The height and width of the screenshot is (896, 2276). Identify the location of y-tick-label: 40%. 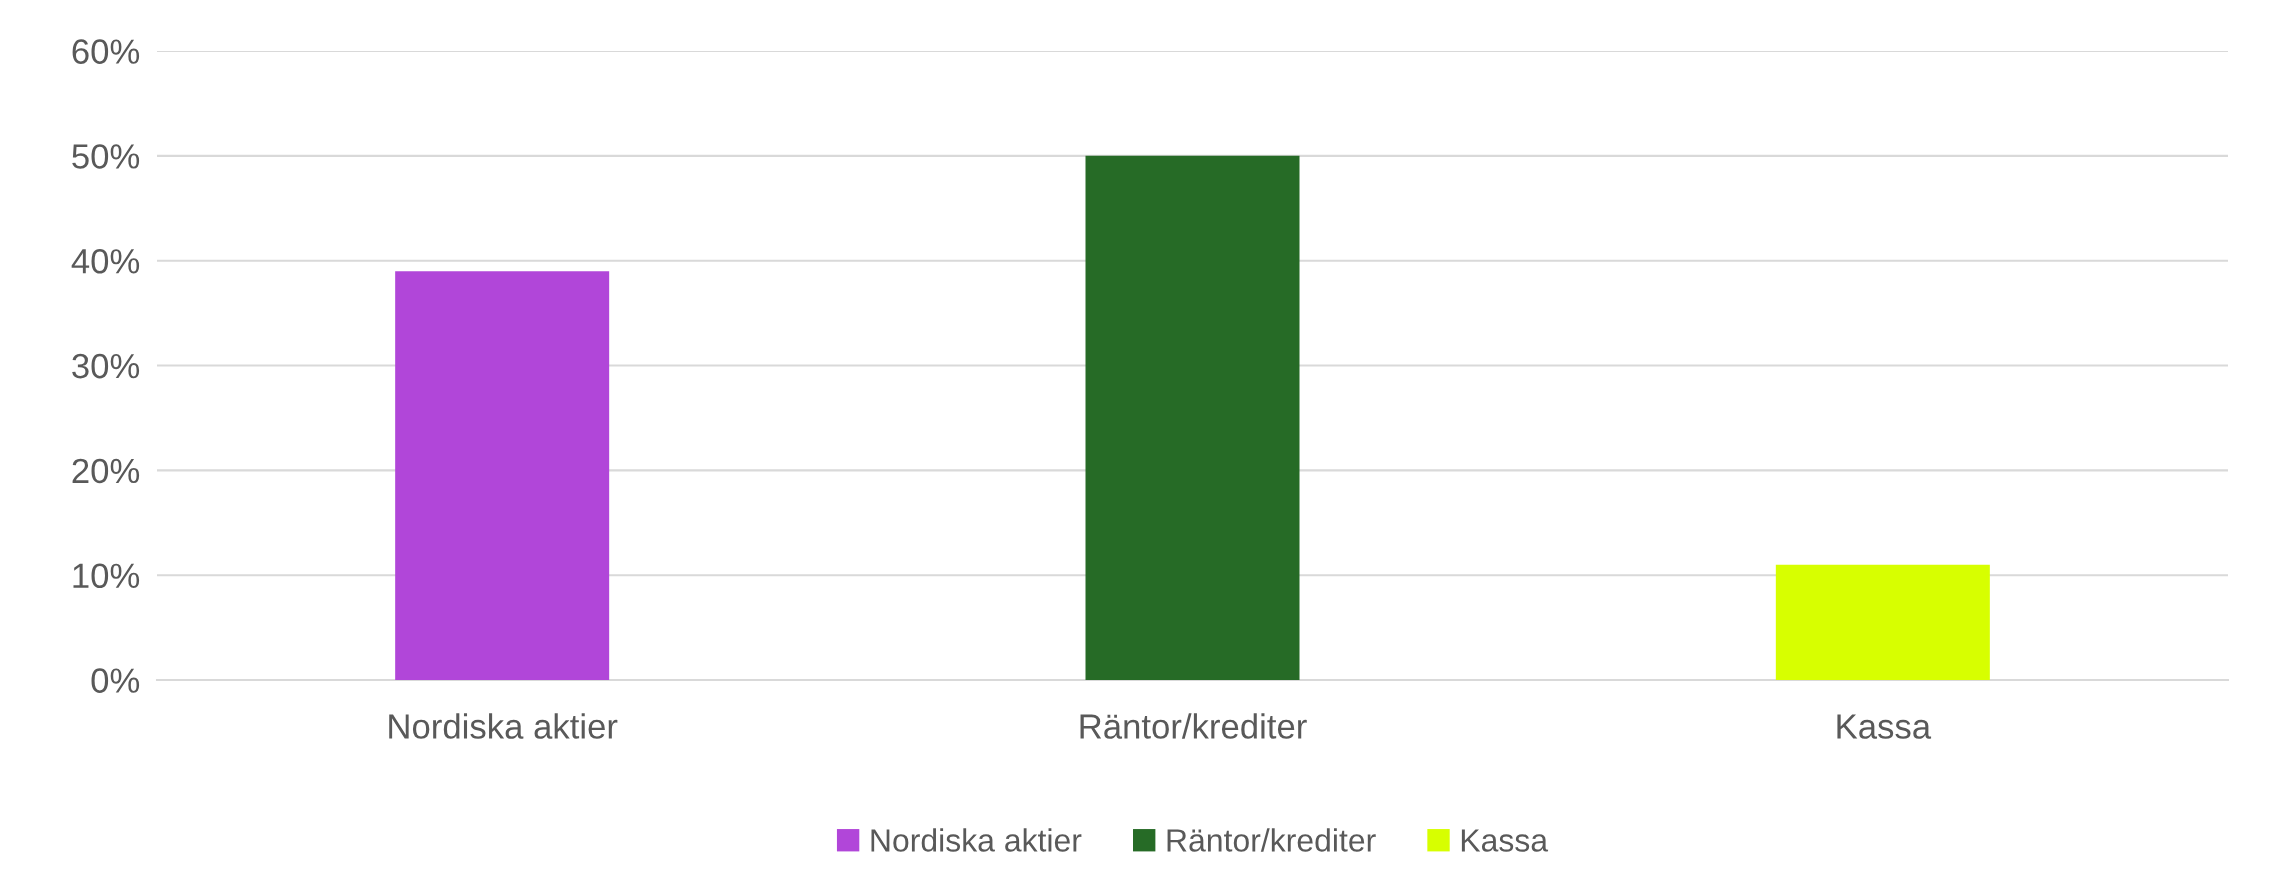
(105, 261).